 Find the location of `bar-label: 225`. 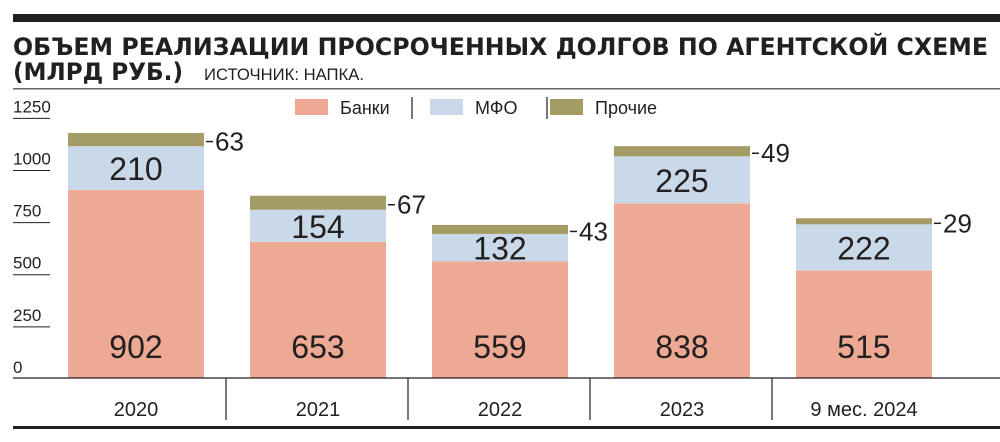

bar-label: 225 is located at coordinates (681, 181).